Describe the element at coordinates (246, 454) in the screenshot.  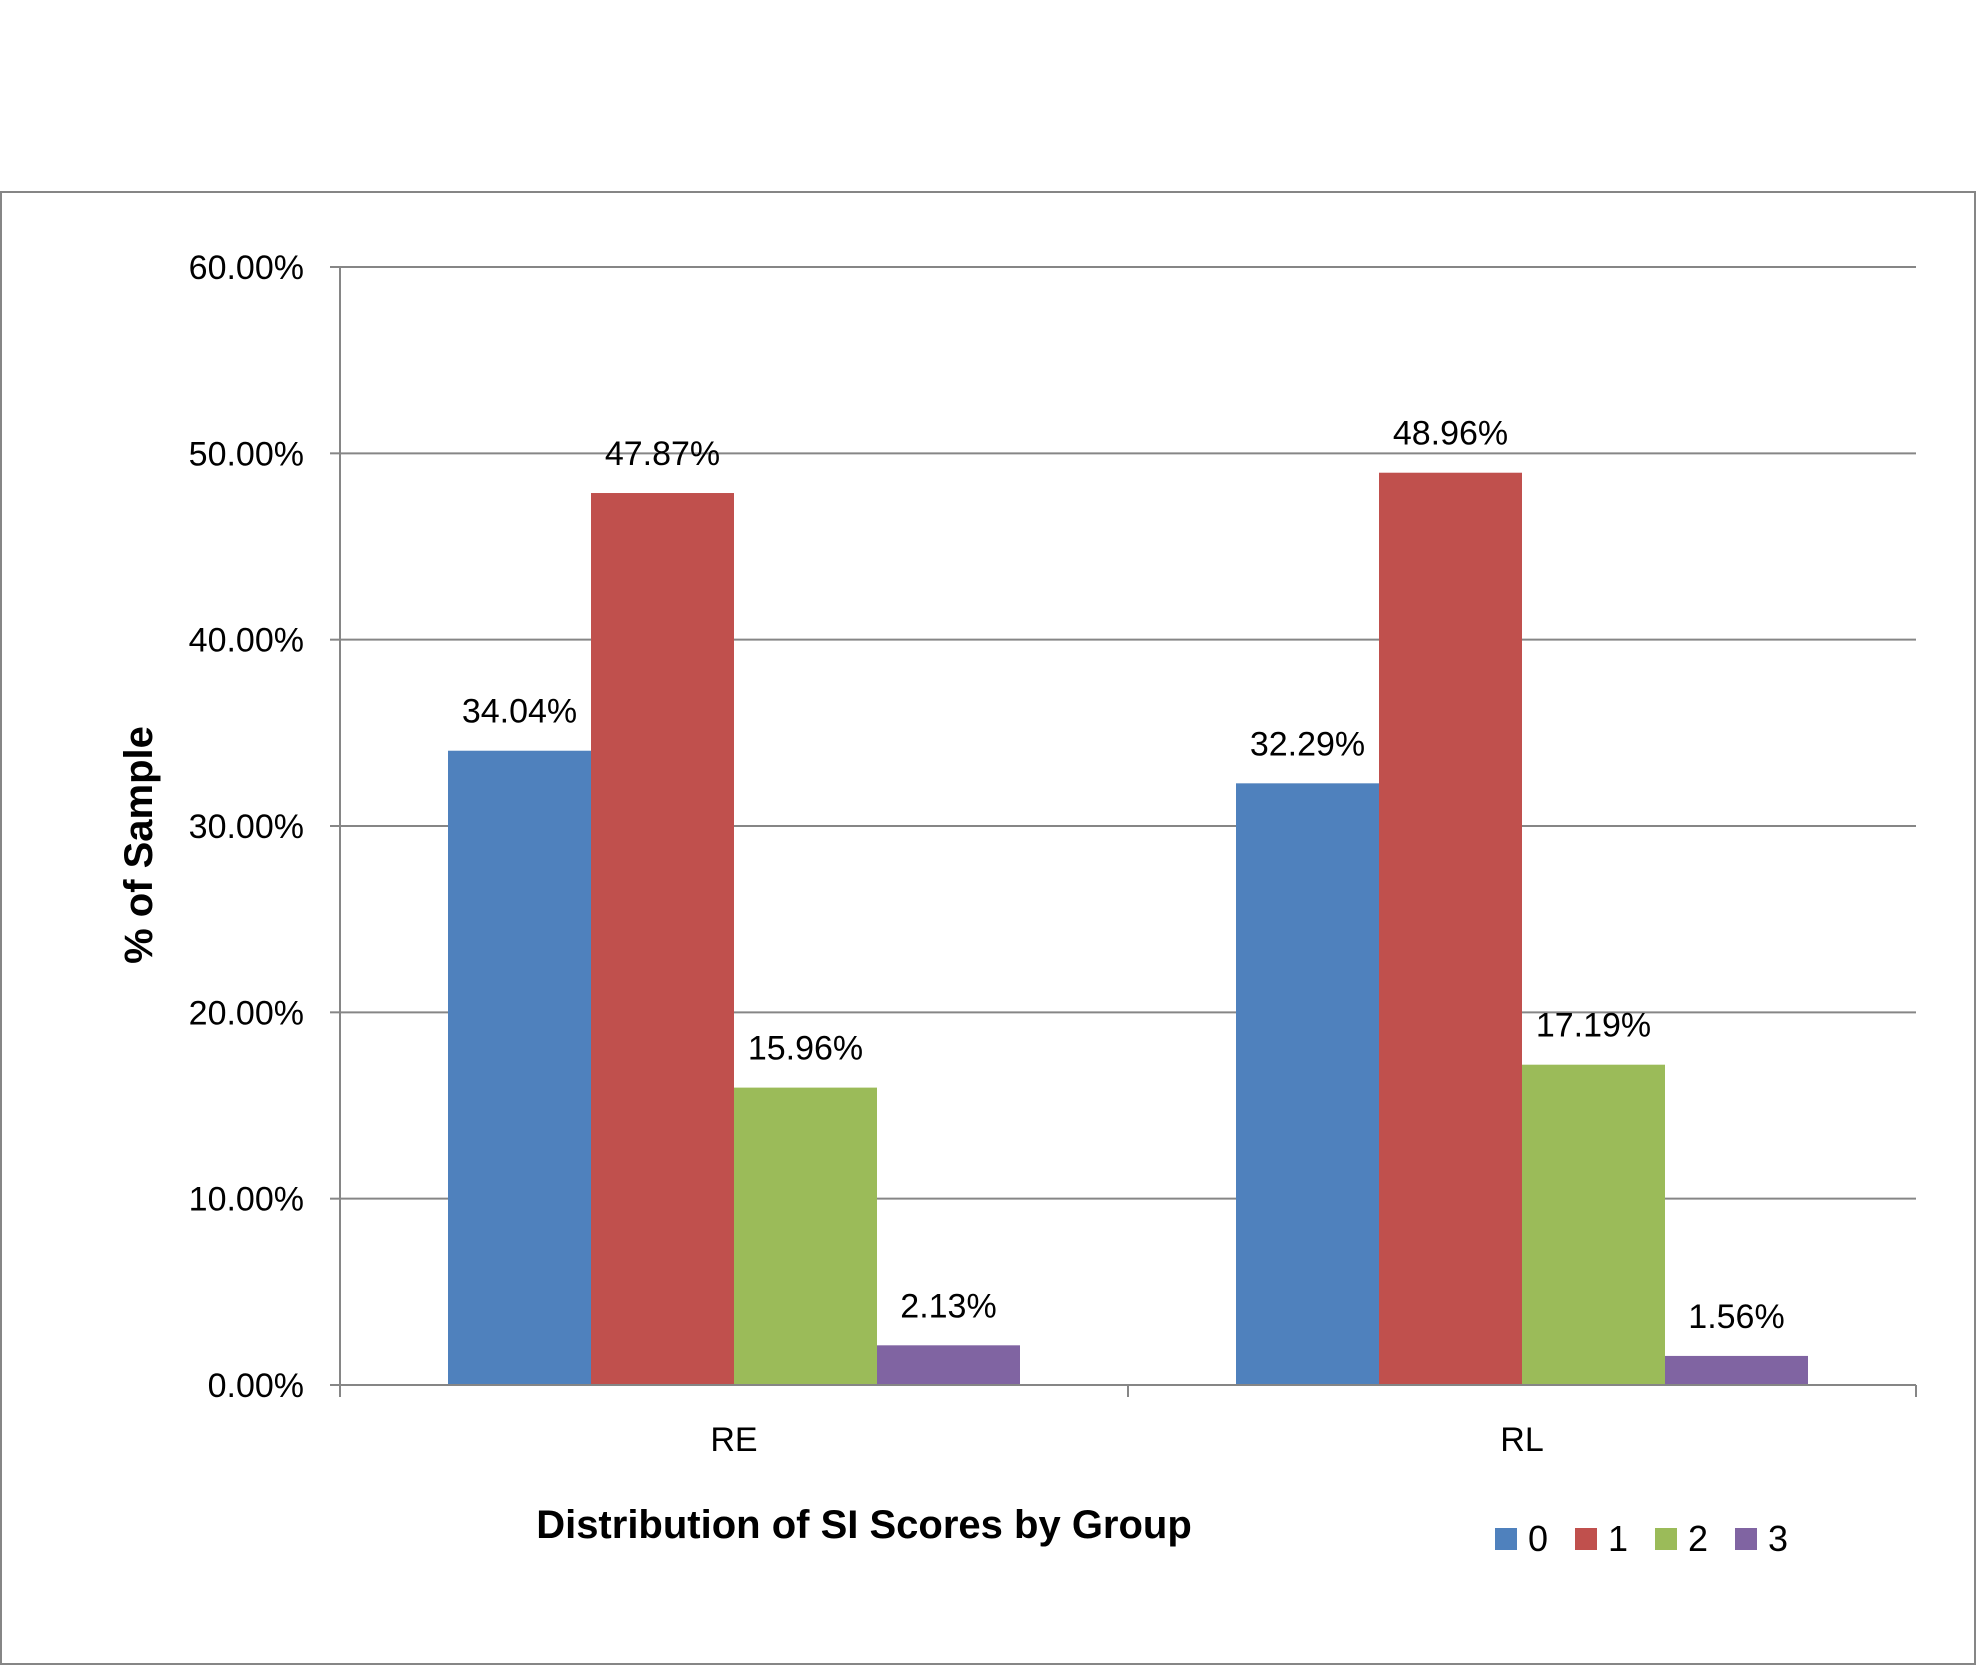
I see `y-tick-label: 50.00%` at that location.